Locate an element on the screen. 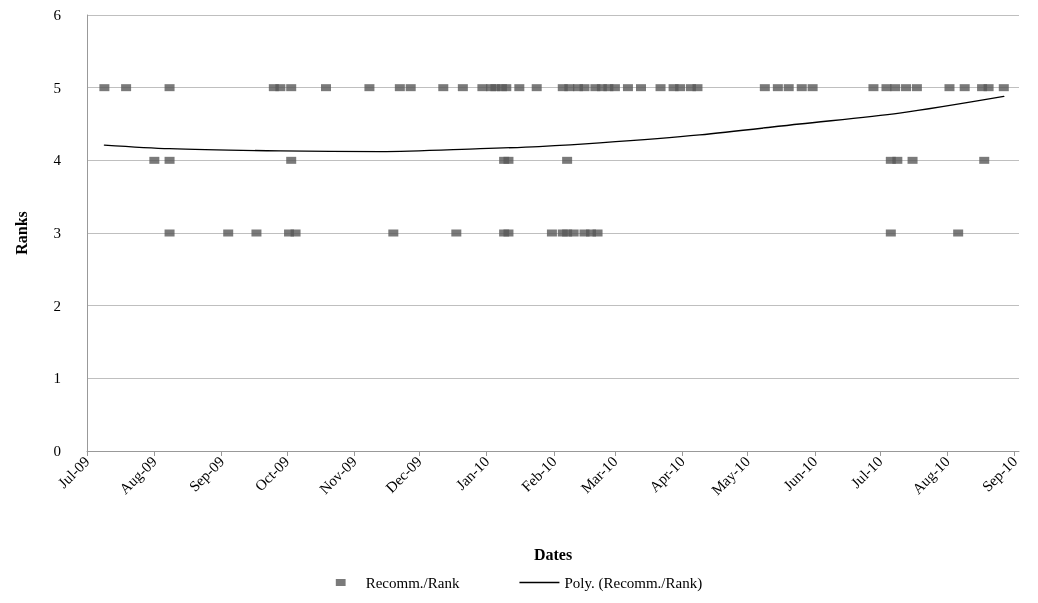 Image resolution: width=1038 pixels, height=603 pixels. x-axis-title: Dates is located at coordinates (553, 554).